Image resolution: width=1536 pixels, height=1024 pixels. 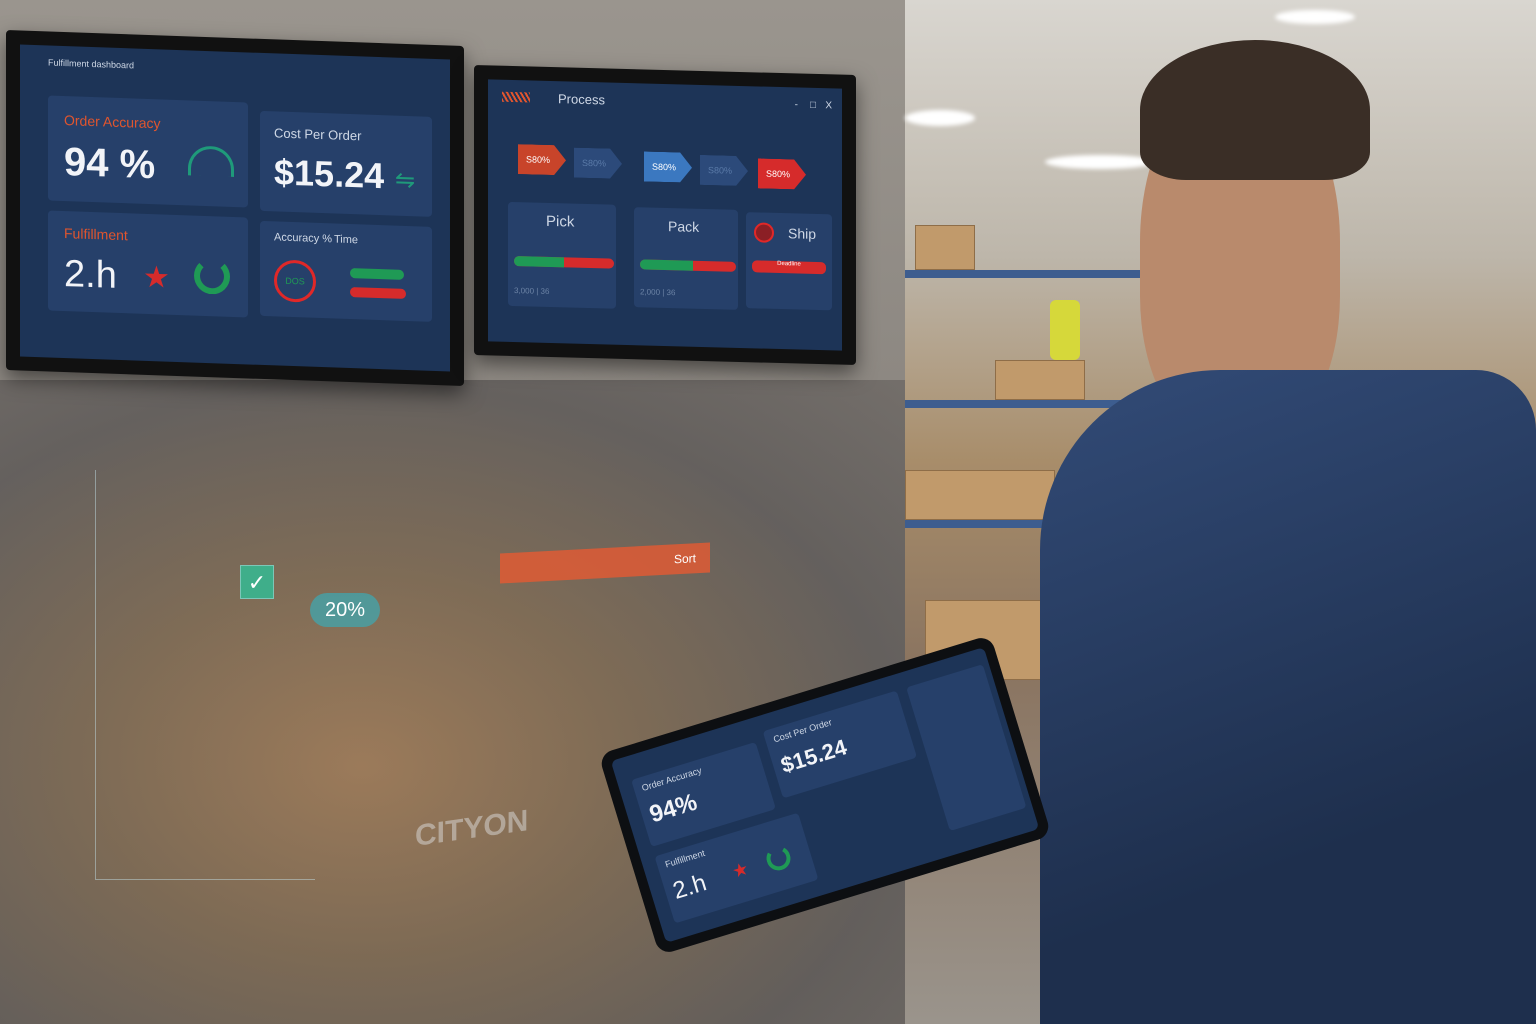 I want to click on red-bar, so click(x=378, y=293).